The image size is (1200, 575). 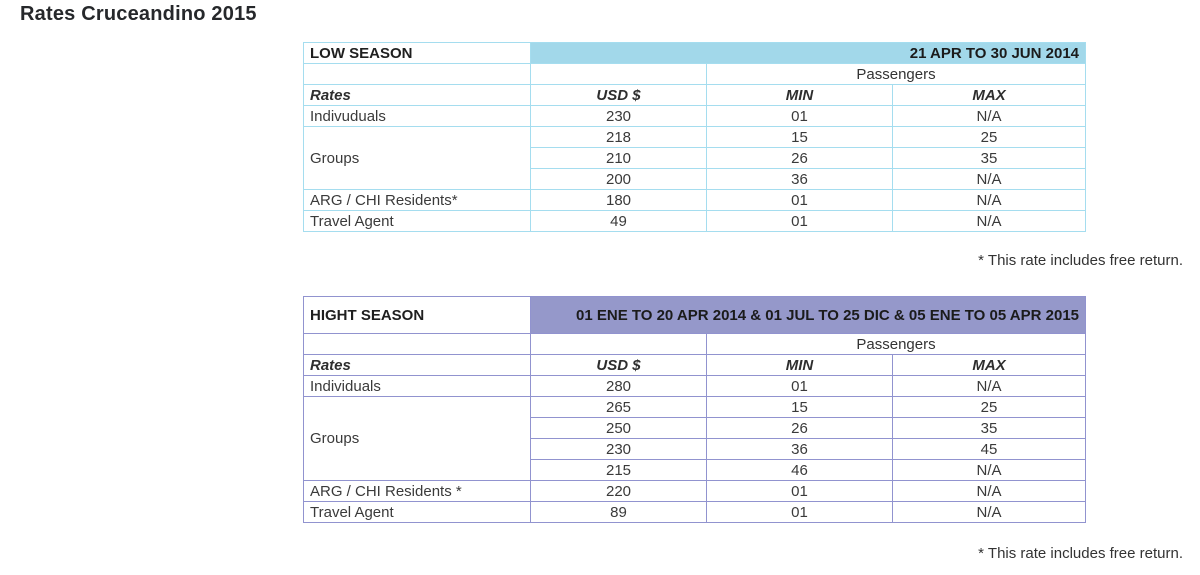 What do you see at coordinates (618, 512) in the screenshot?
I see `usd-cell: 89` at bounding box center [618, 512].